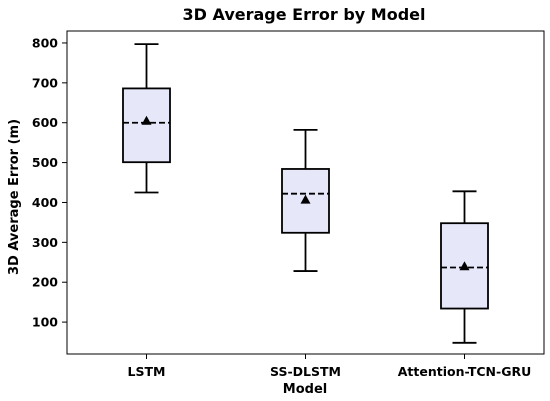 Image resolution: width=550 pixels, height=401 pixels. Describe the element at coordinates (146, 125) in the screenshot. I see `iqr-box` at that location.